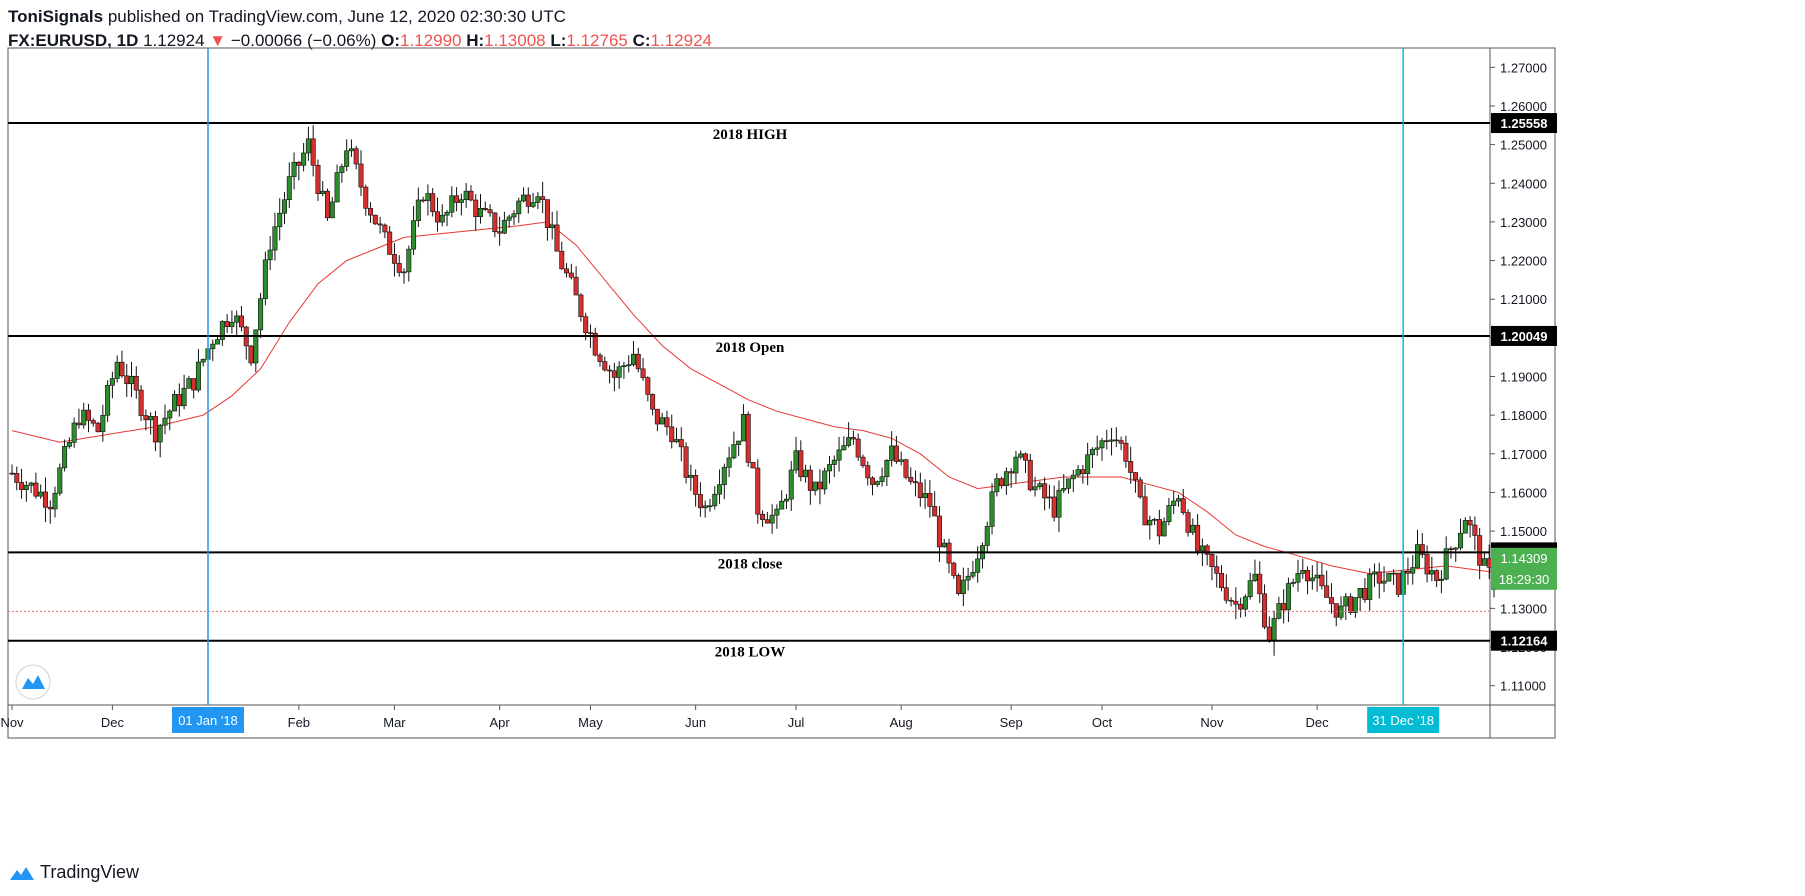 The width and height of the screenshot is (1805, 896). Describe the element at coordinates (1523, 222) in the screenshot. I see `y-tick-label: 1.23000` at that location.